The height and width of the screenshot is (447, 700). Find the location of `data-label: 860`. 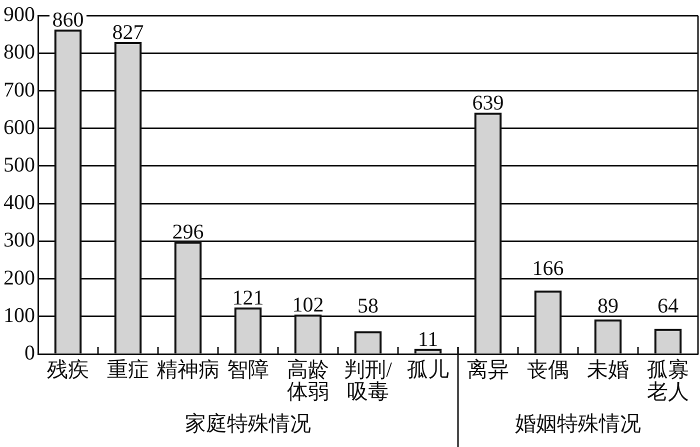

data-label: 860 is located at coordinates (68, 20).